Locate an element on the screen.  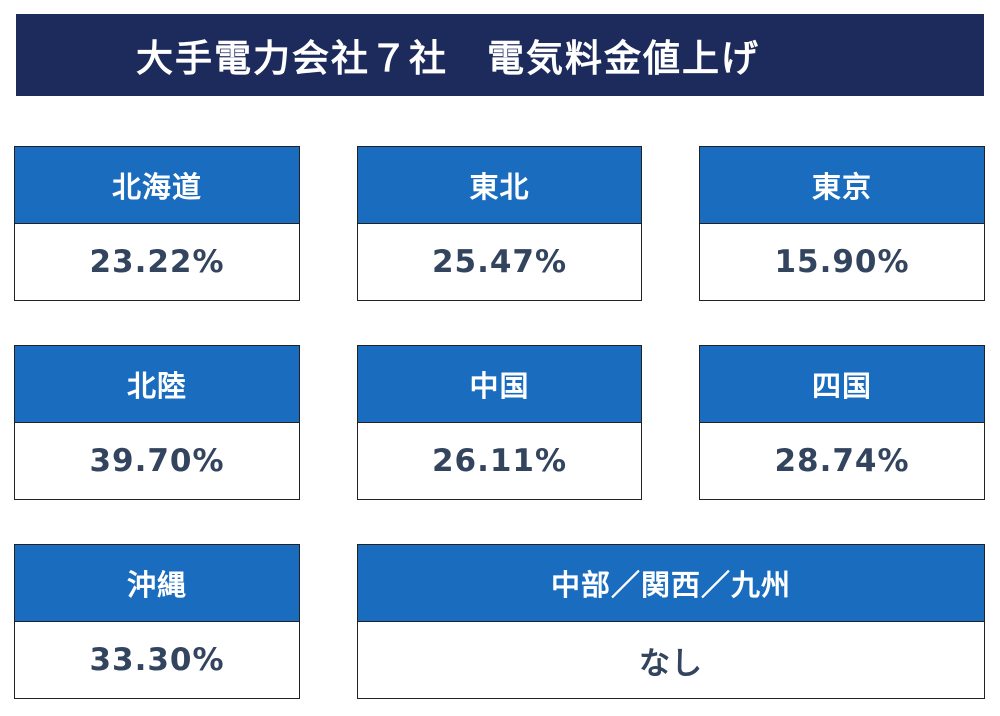
card-company-name: 北海道 is located at coordinates (157, 185).